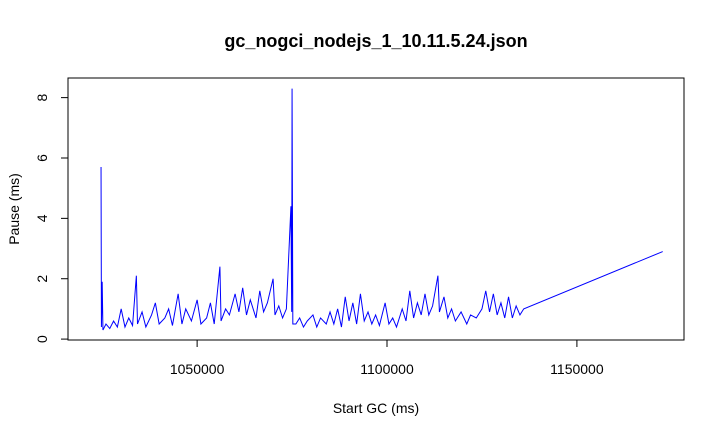 This screenshot has height=443, width=725. I want to click on y-tick-label: 8, so click(42, 98).